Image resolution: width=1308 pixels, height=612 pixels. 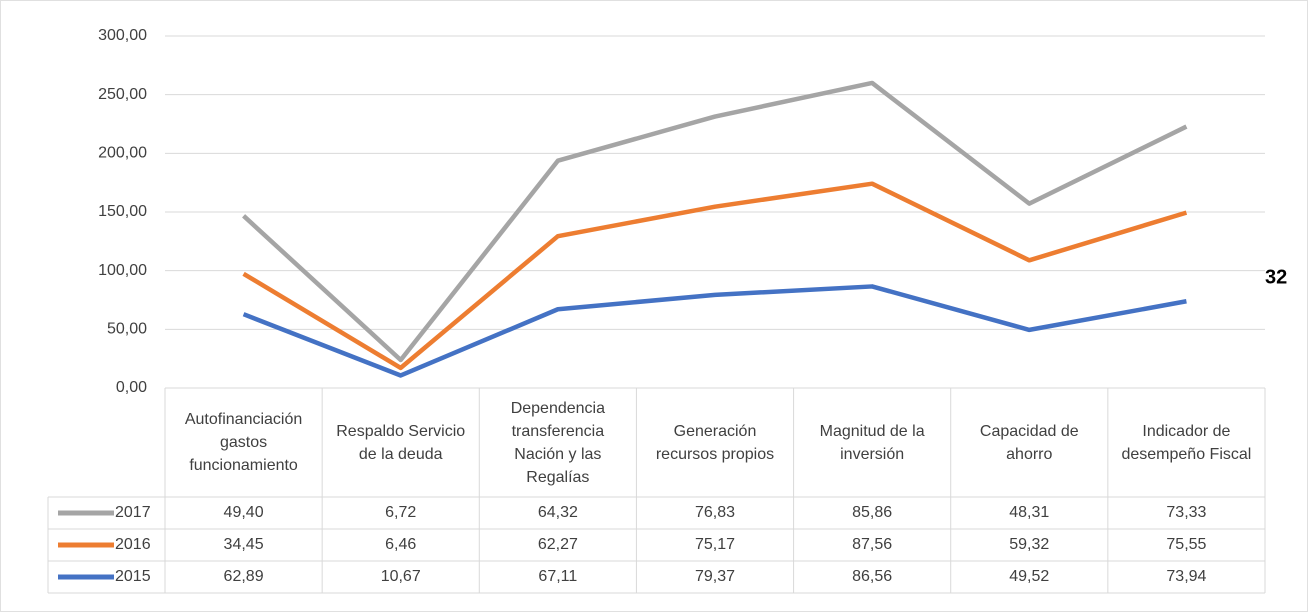 What do you see at coordinates (715, 544) in the screenshot?
I see `table-value: 75,17` at bounding box center [715, 544].